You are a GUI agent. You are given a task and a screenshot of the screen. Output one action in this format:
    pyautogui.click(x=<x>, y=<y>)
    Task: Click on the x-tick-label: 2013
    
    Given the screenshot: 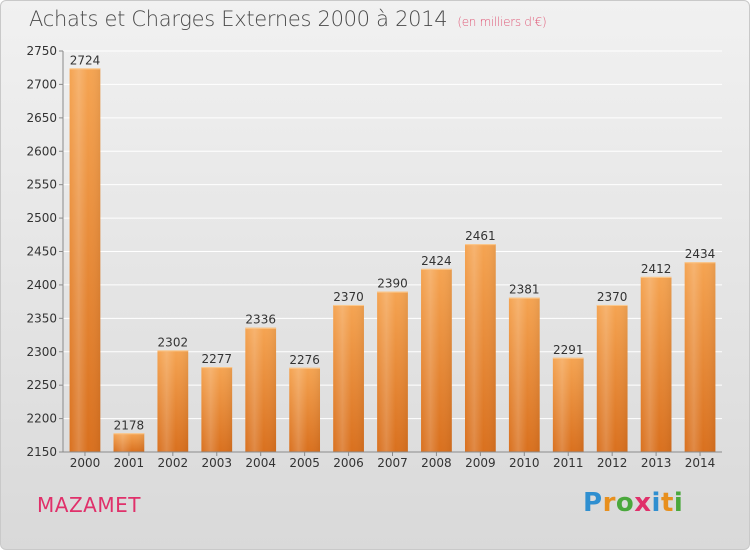 What is the action you would take?
    pyautogui.click(x=656, y=463)
    